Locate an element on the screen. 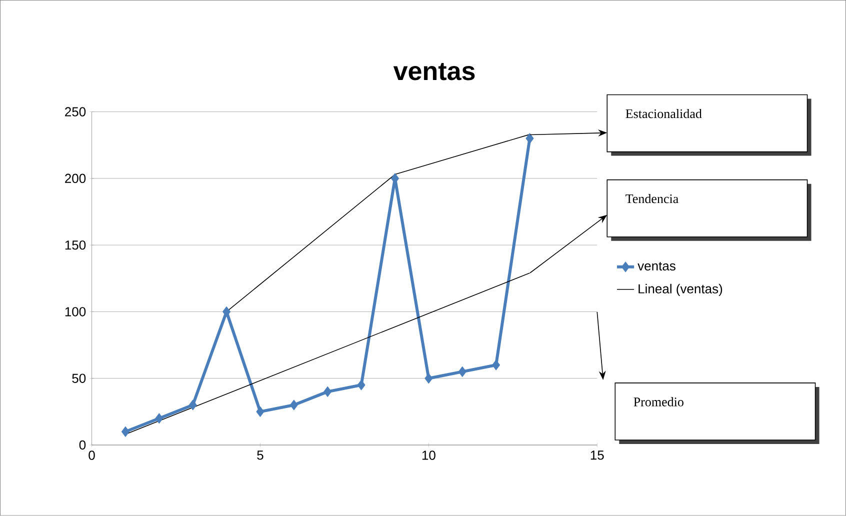 The image size is (846, 516). y-tick-label: 50 is located at coordinates (79, 379).